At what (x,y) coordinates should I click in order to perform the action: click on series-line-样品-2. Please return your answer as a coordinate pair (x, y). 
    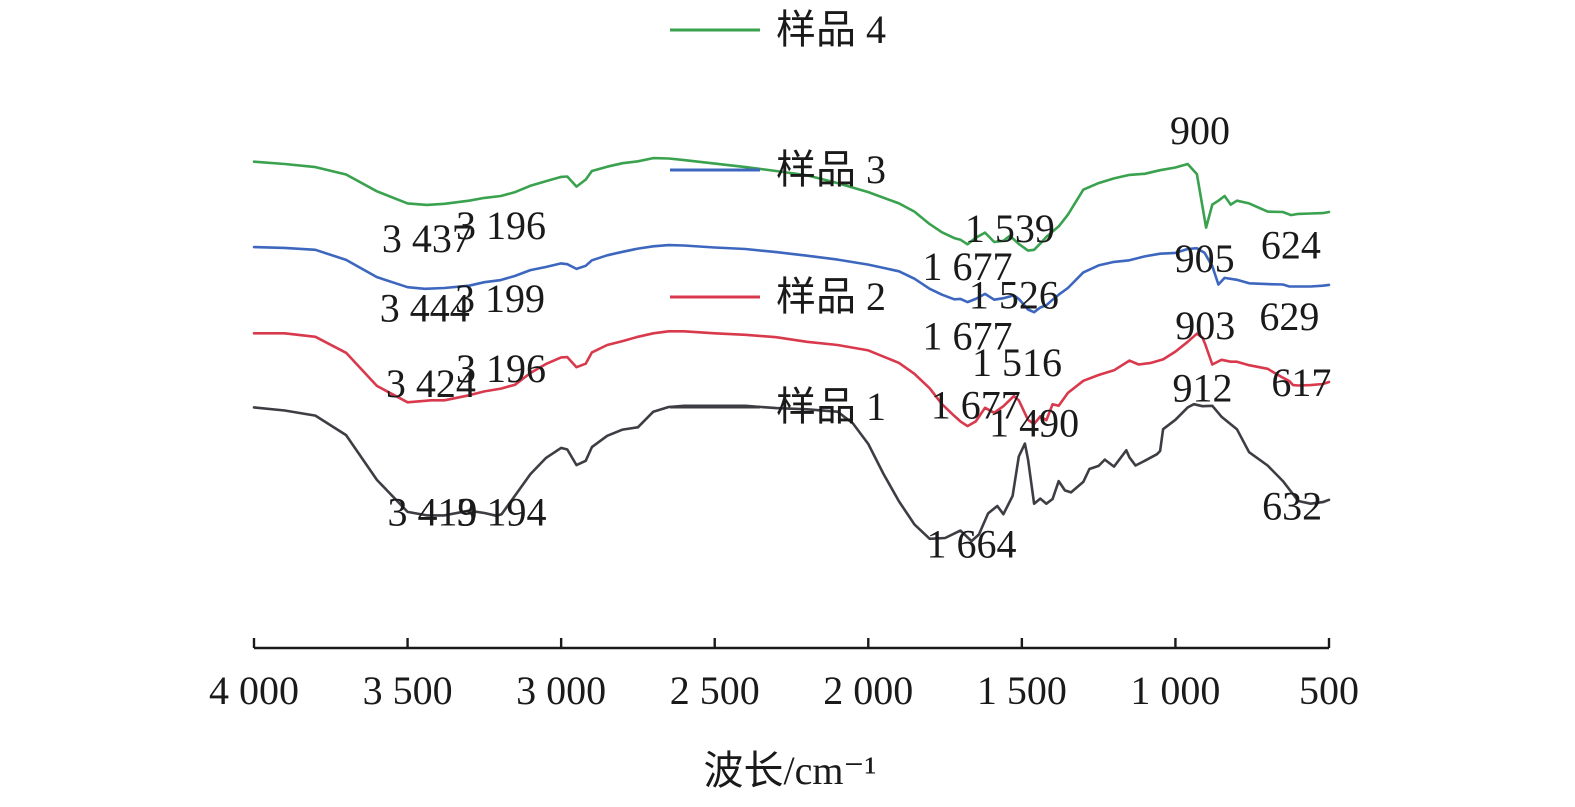
    Looking at the image, I should click on (791, 379).